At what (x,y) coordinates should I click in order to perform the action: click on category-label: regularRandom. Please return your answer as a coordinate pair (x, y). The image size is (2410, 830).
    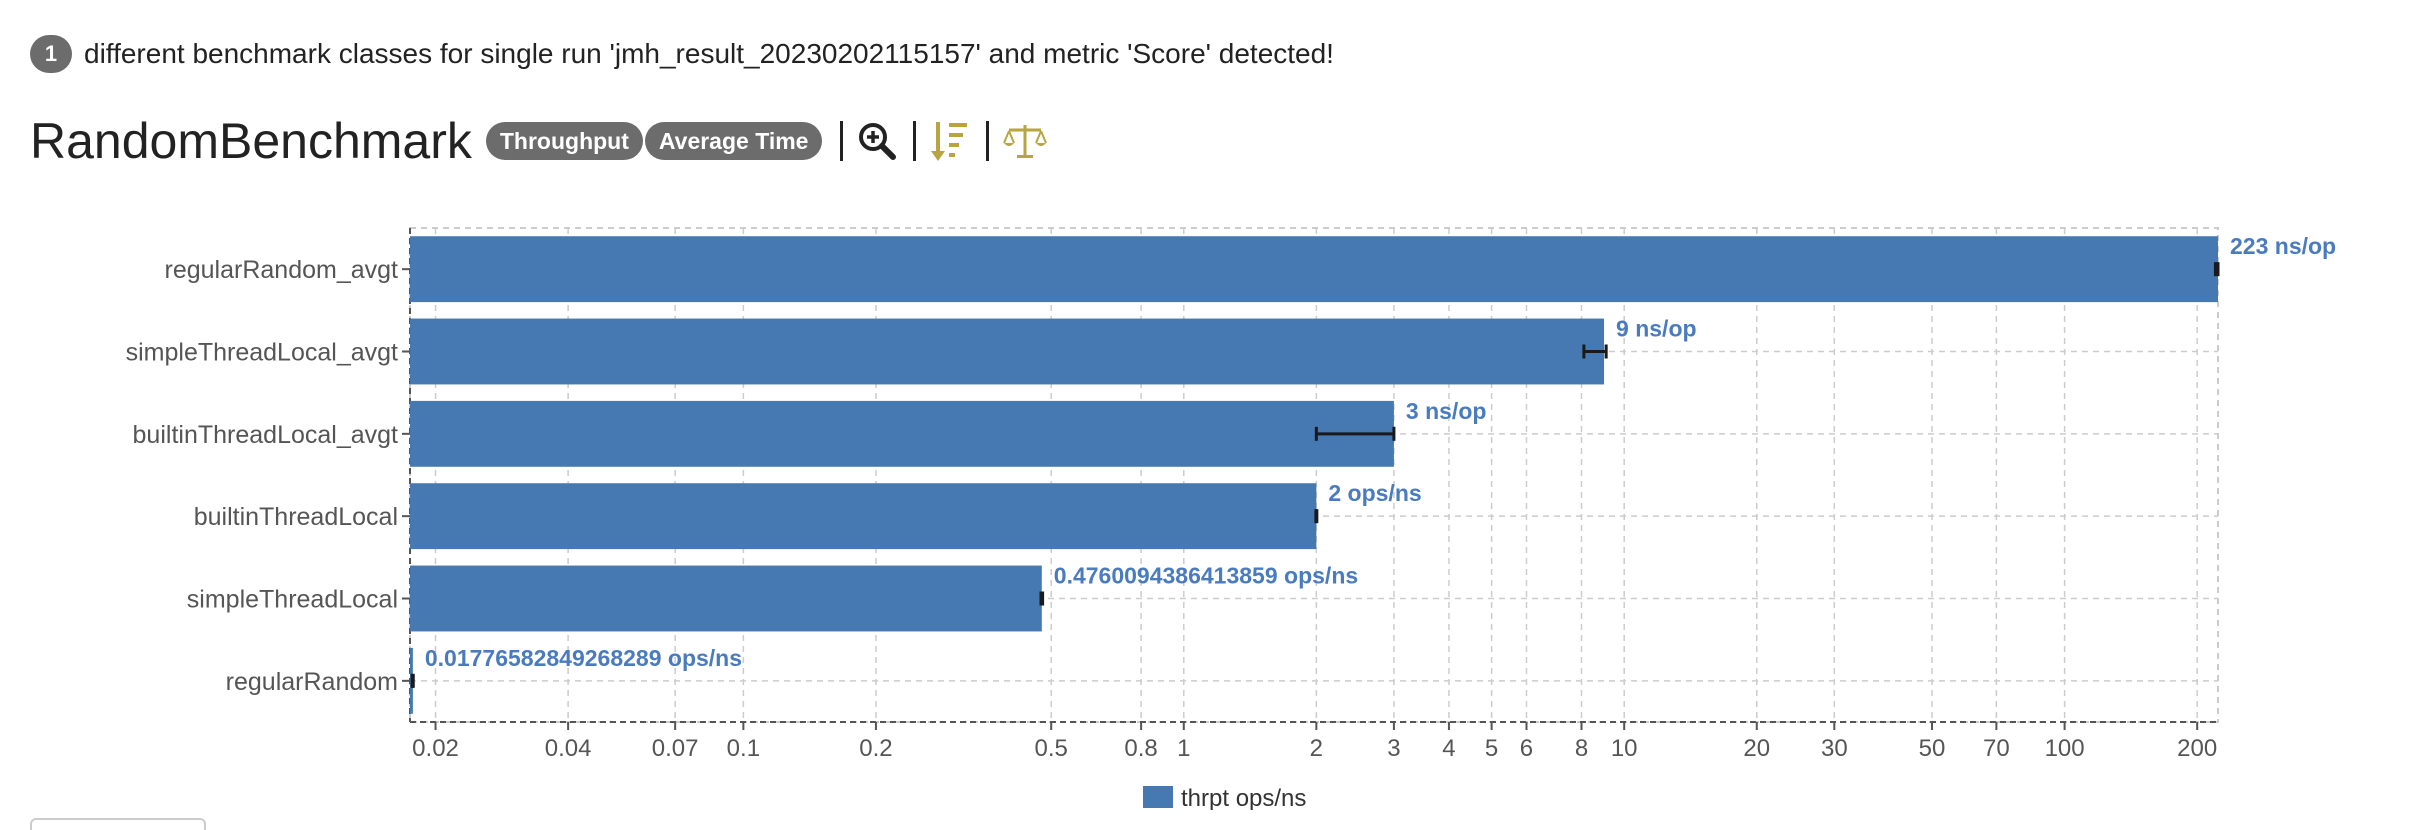
    Looking at the image, I should click on (312, 682).